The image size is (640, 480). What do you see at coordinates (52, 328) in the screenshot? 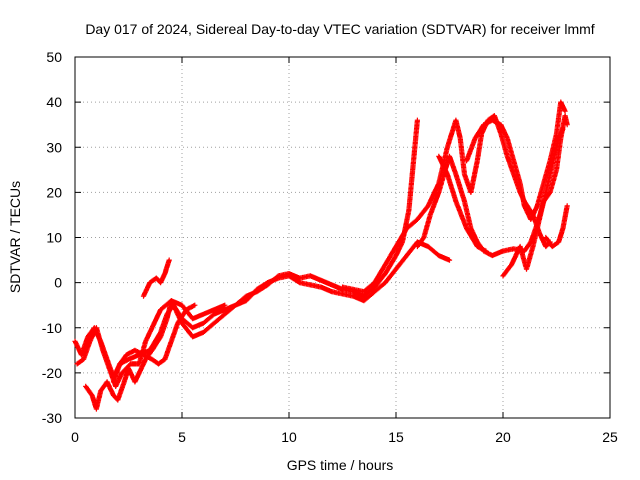
I see `y-tick-label: -10` at bounding box center [52, 328].